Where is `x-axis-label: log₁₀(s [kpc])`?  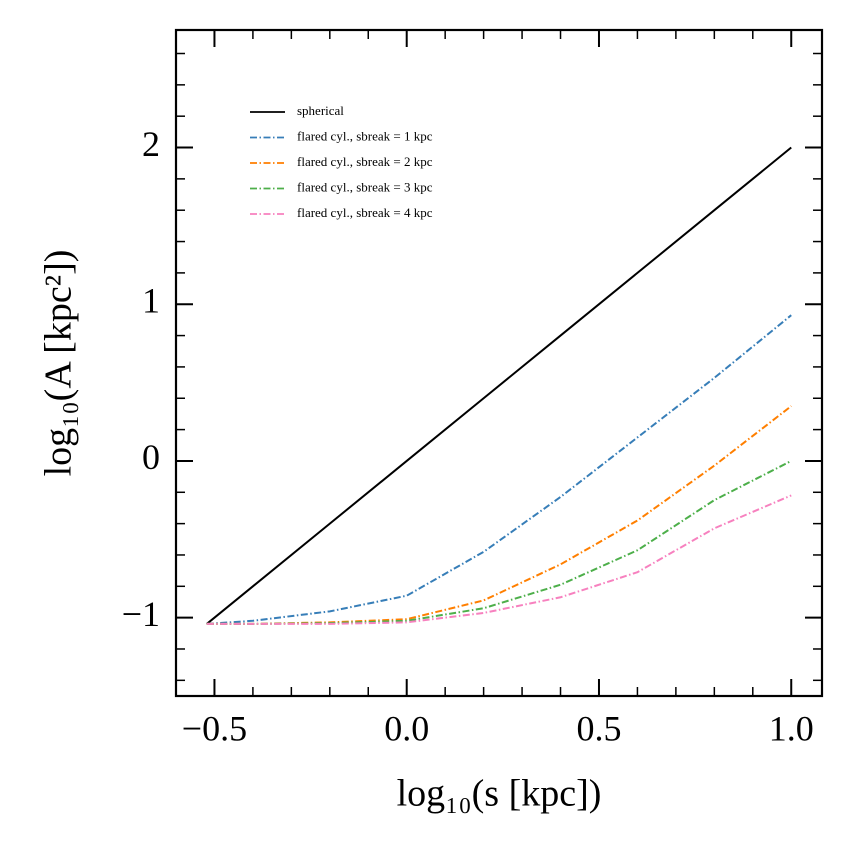
x-axis-label: log₁₀(s [kpc]) is located at coordinates (499, 794).